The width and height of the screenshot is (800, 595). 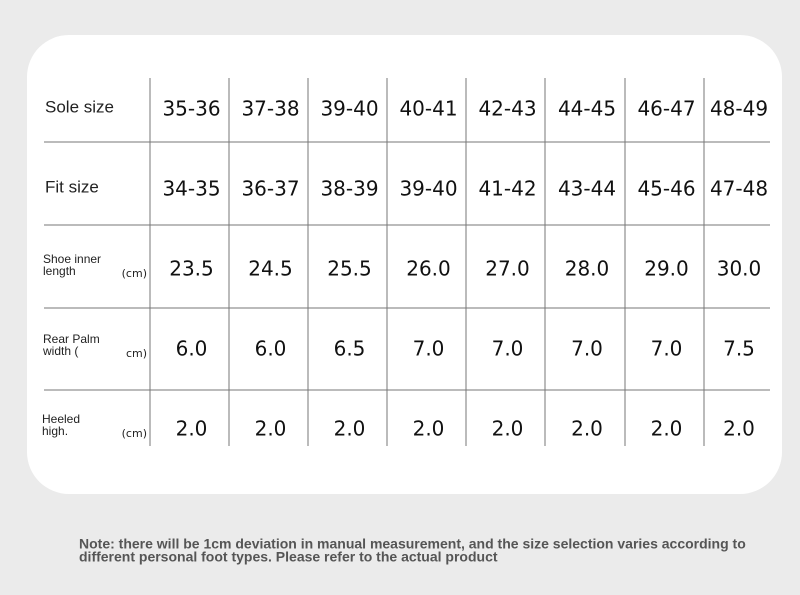 What do you see at coordinates (666, 189) in the screenshot?
I see `cell: 45-46` at bounding box center [666, 189].